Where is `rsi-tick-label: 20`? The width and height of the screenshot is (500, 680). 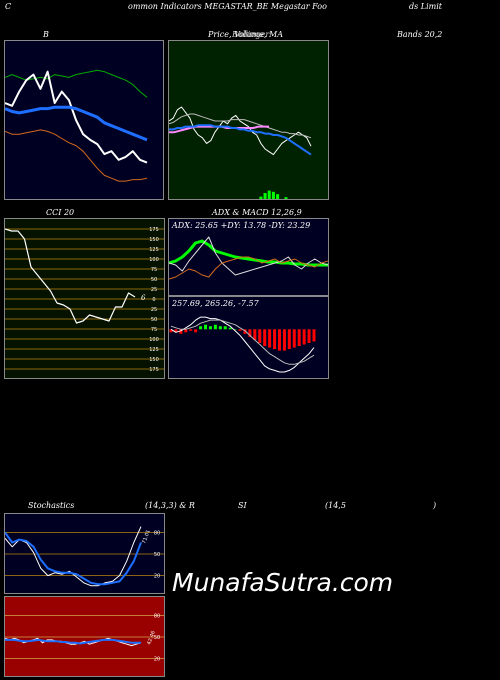 rsi-tick-label: 20 is located at coordinates (157, 660).